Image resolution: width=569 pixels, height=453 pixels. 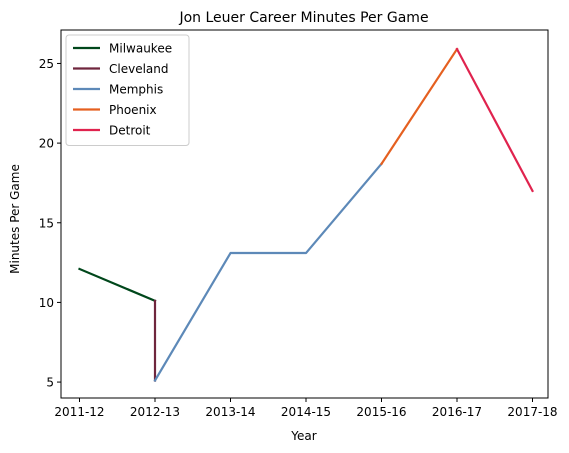 What do you see at coordinates (306, 412) in the screenshot?
I see `x-tick-label: 2014-15` at bounding box center [306, 412].